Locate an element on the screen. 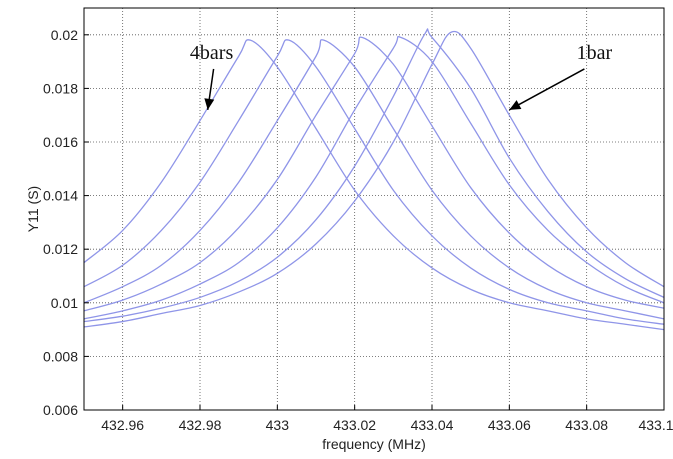 This screenshot has width=673, height=459. y-tick-label: 0.01 is located at coordinates (64, 303).